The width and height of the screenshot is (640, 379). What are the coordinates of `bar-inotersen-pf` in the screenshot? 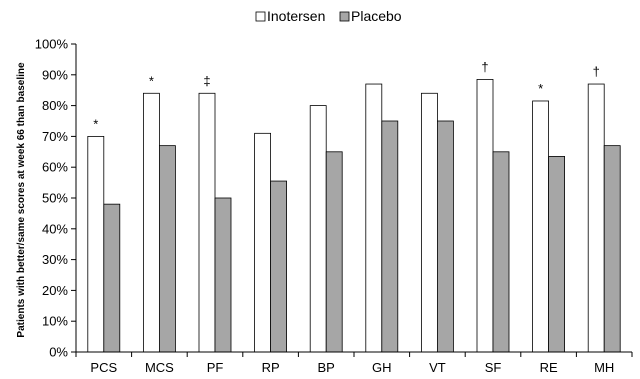 It's located at (207, 222).